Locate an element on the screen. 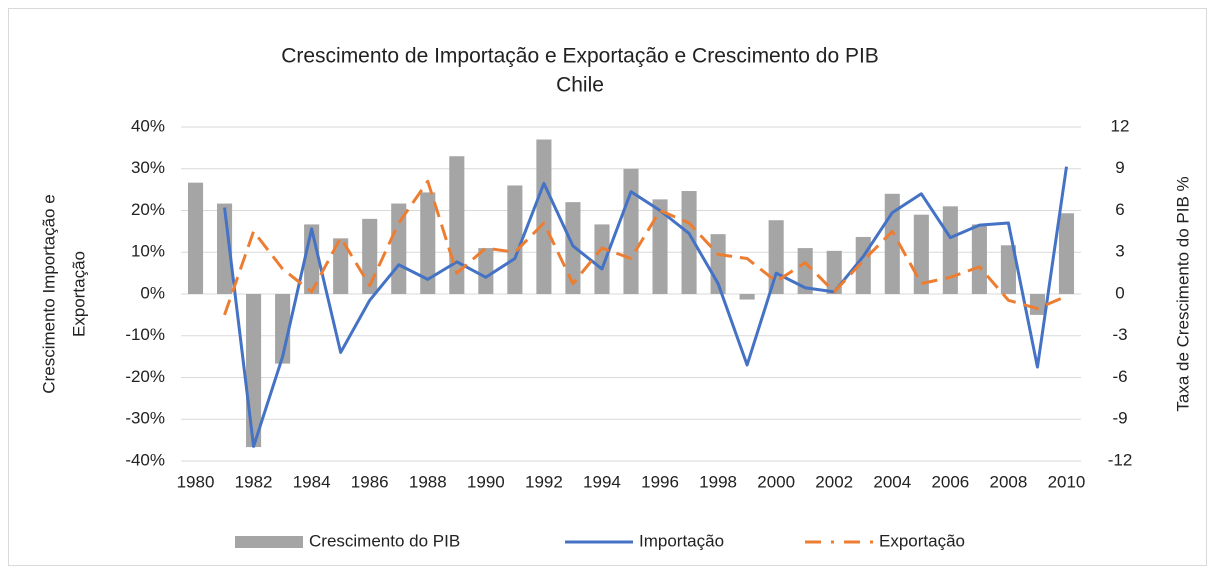 This screenshot has height=574, width=1215. y-tick-label: 40% is located at coordinates (148, 125).